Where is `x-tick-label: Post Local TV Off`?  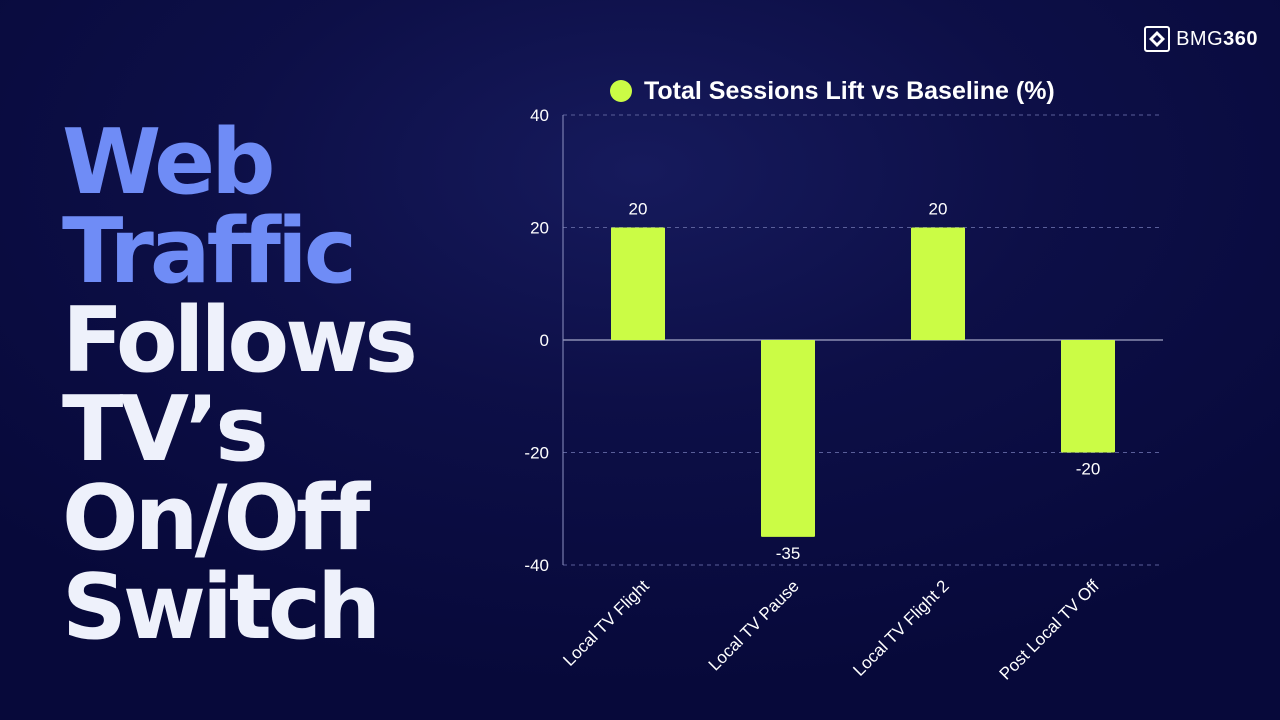
x-tick-label: Post Local TV Off is located at coordinates (1049, 629).